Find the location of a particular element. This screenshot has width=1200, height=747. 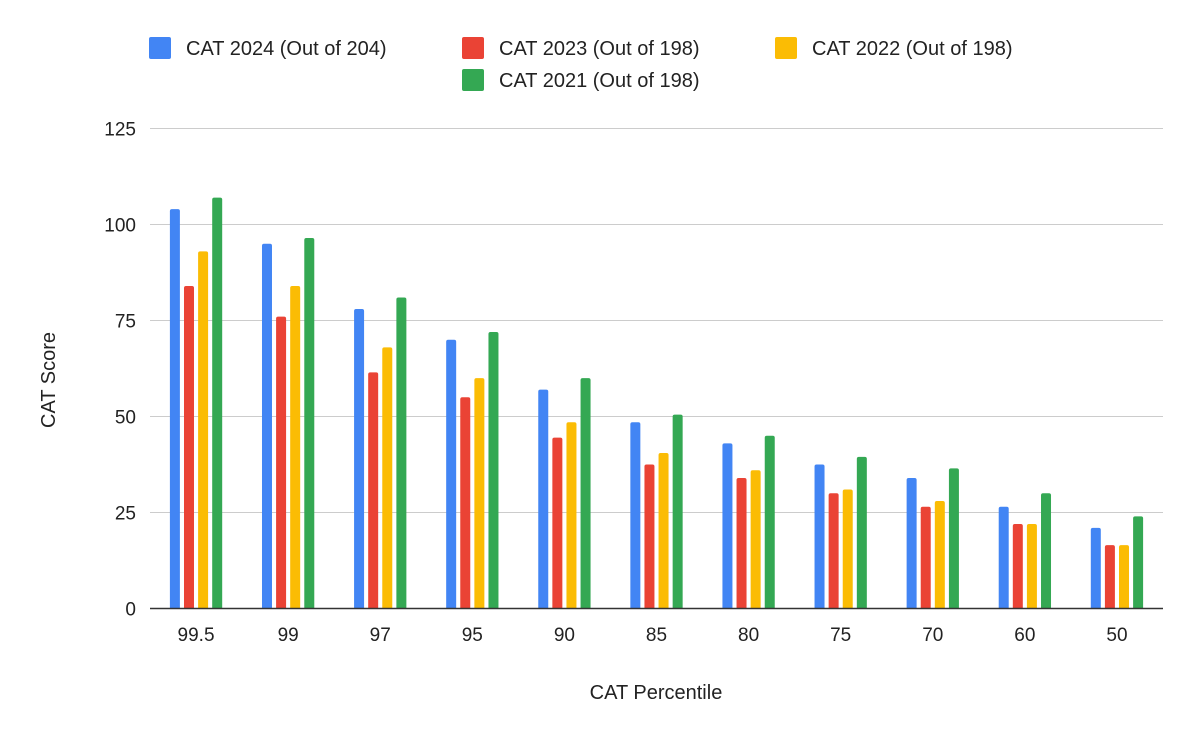

x-tick-label: 70 is located at coordinates (932, 635).